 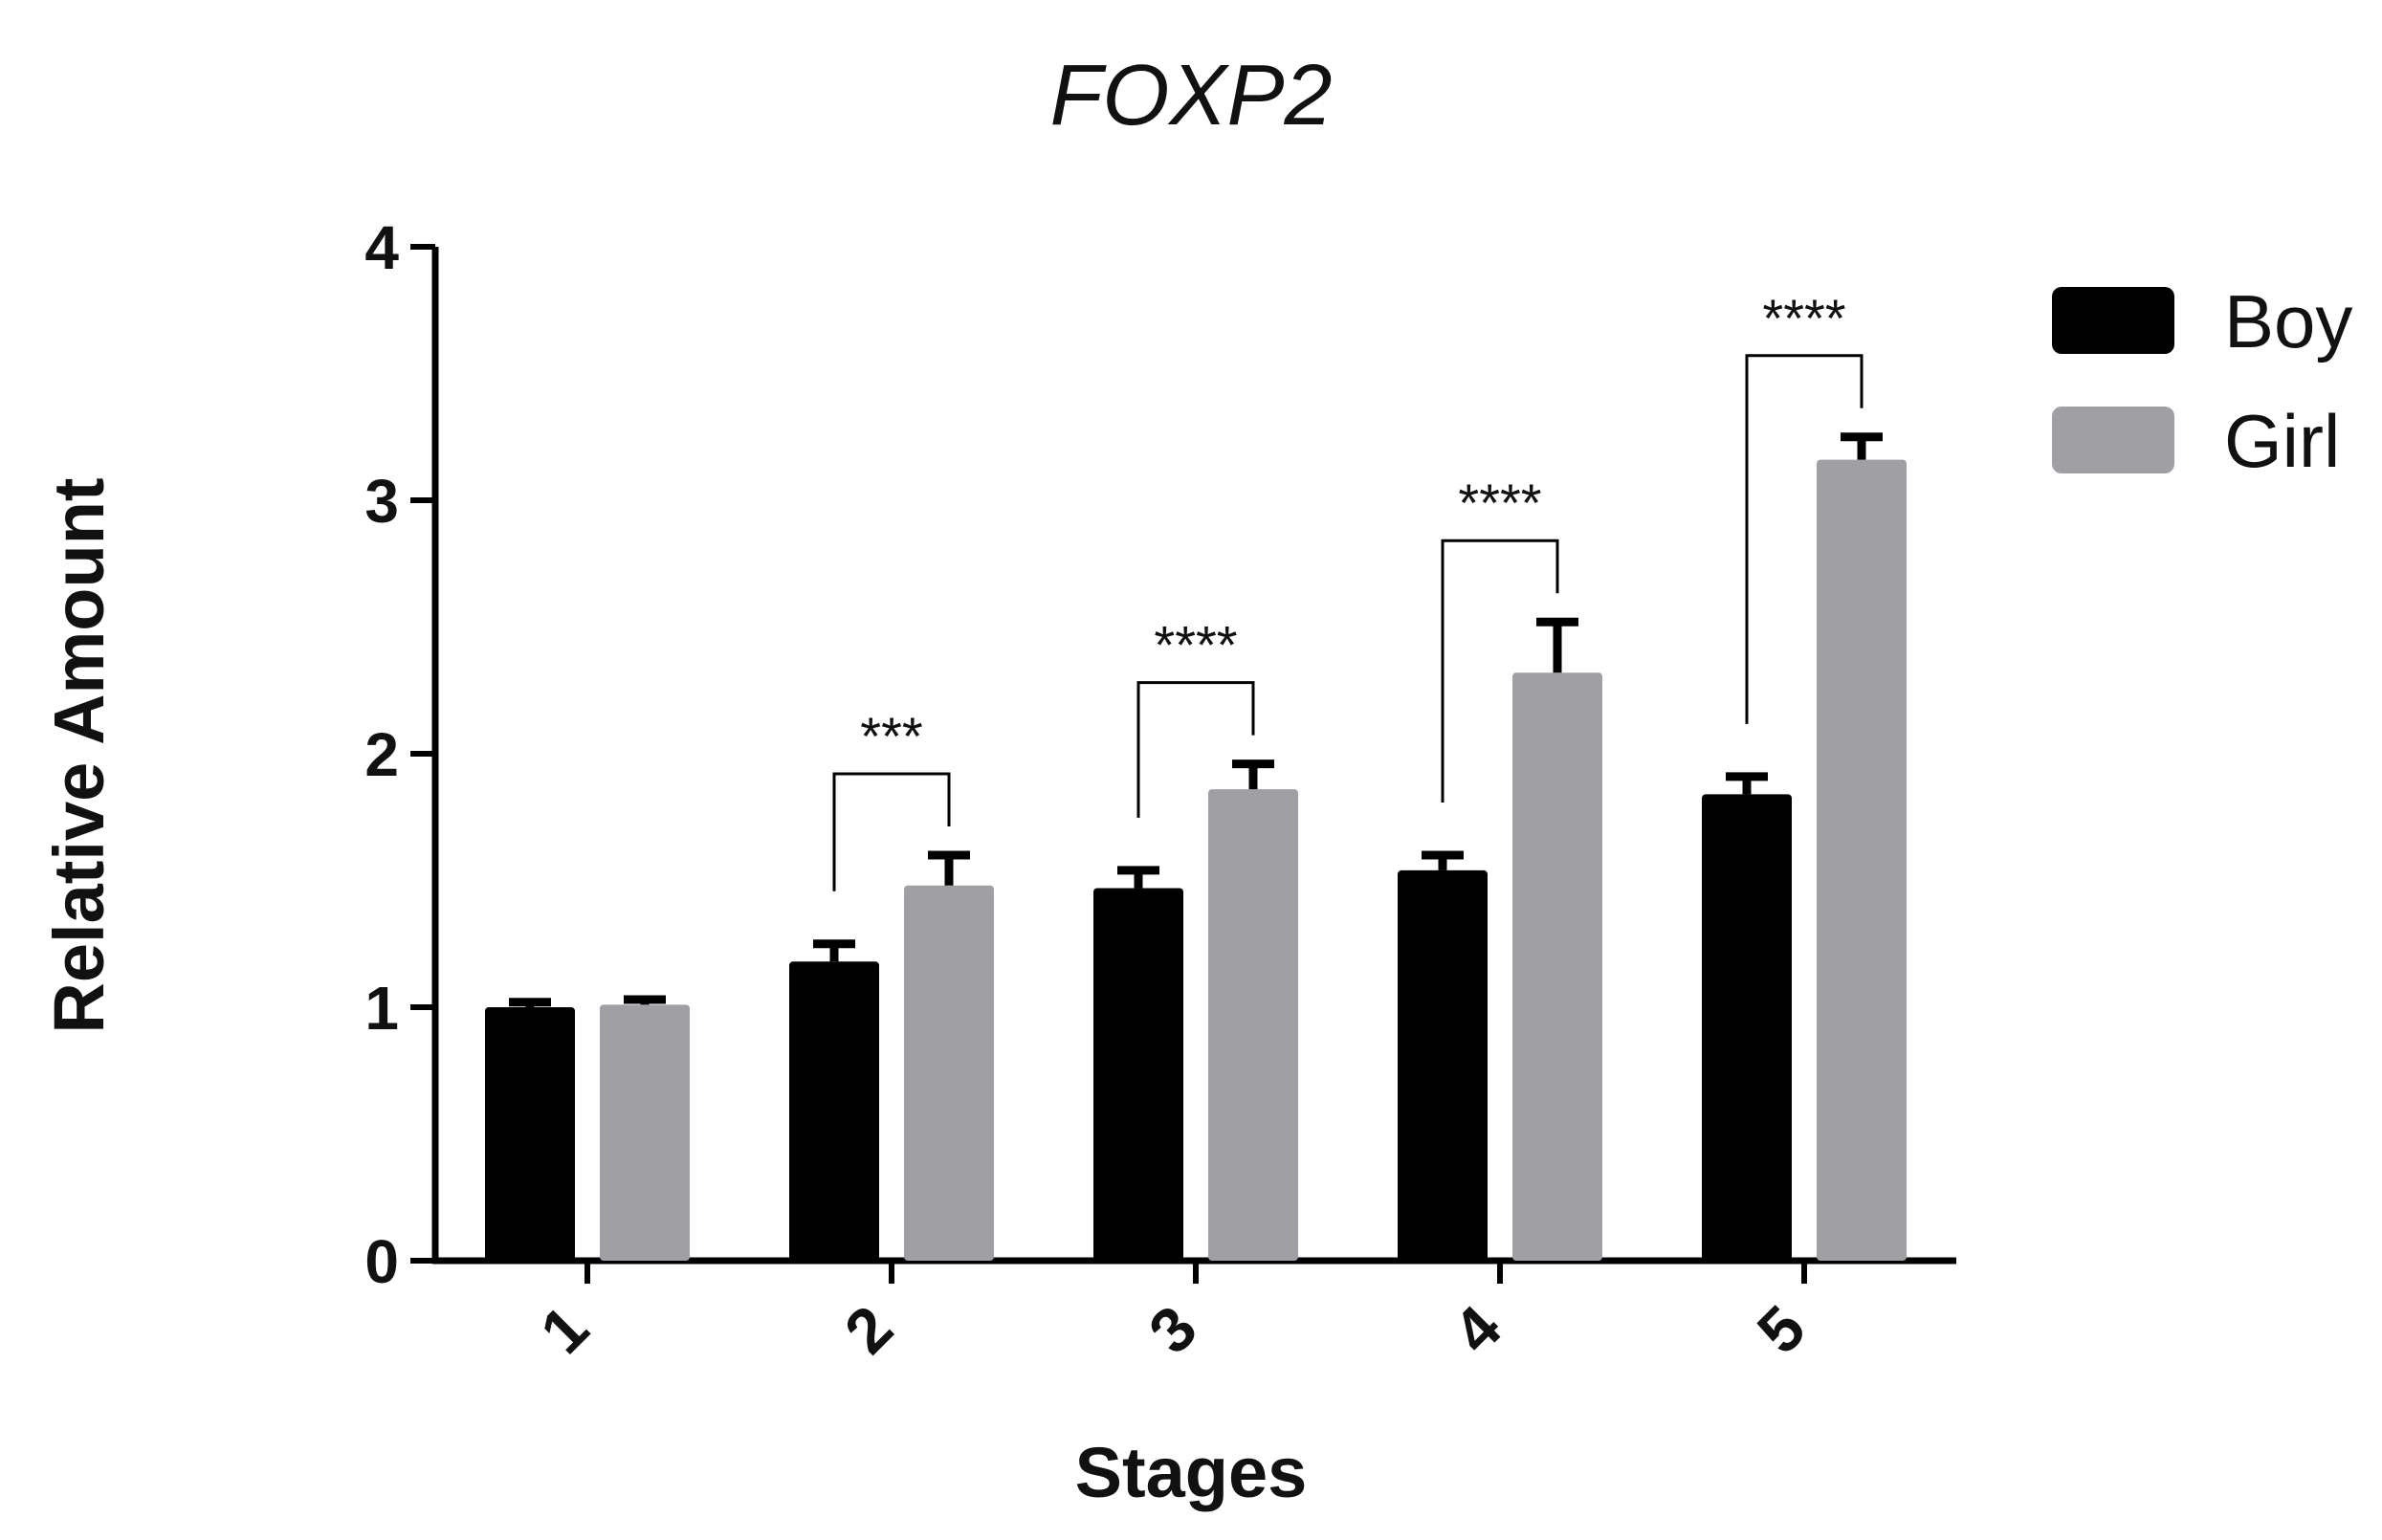 I want to click on y-tick-label: 0, so click(x=382, y=1261).